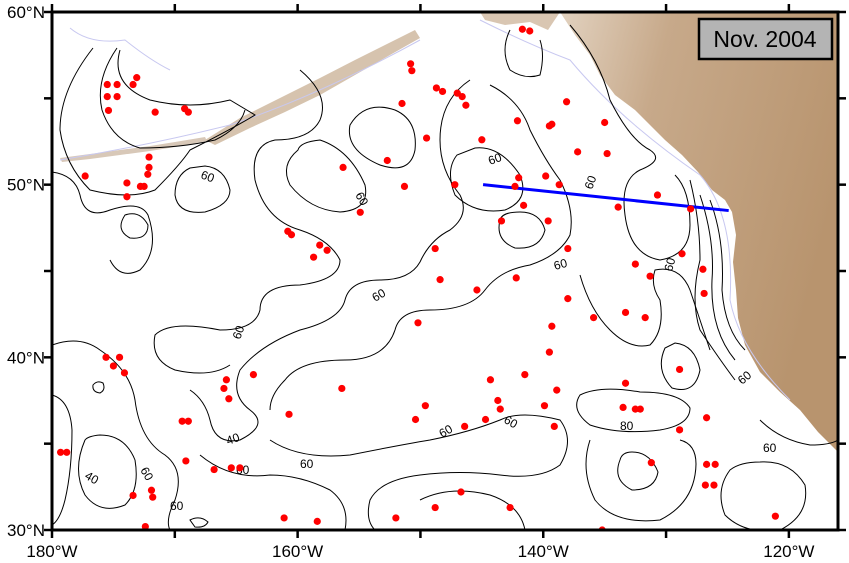 The width and height of the screenshot is (849, 563). I want to click on contour-label: 80, so click(627, 426).